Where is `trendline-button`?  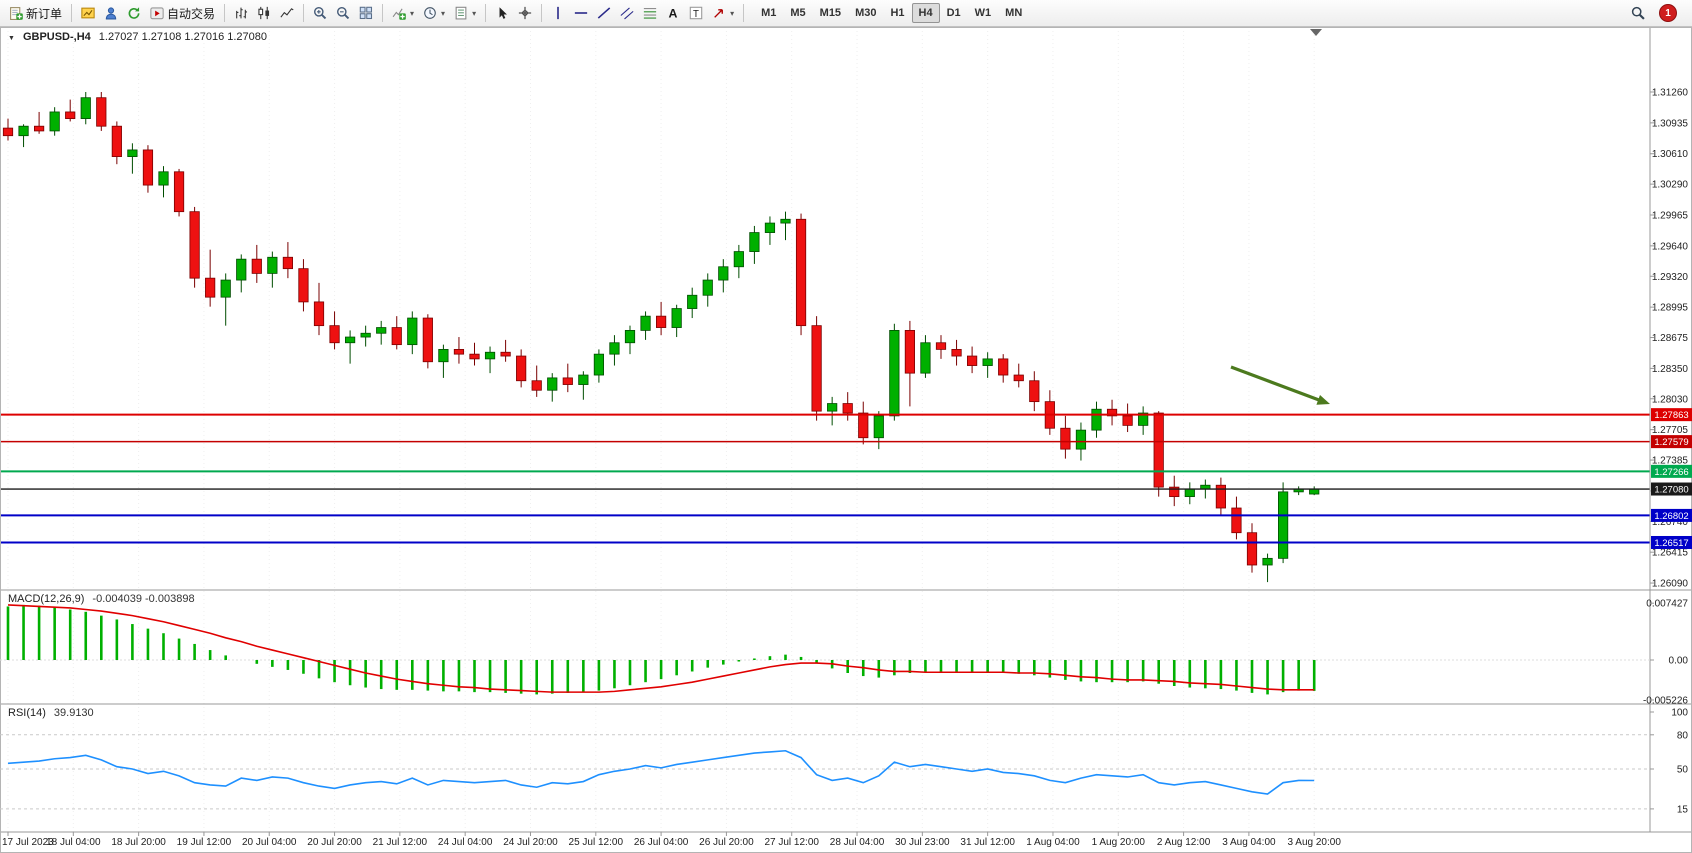 trendline-button is located at coordinates (604, 13).